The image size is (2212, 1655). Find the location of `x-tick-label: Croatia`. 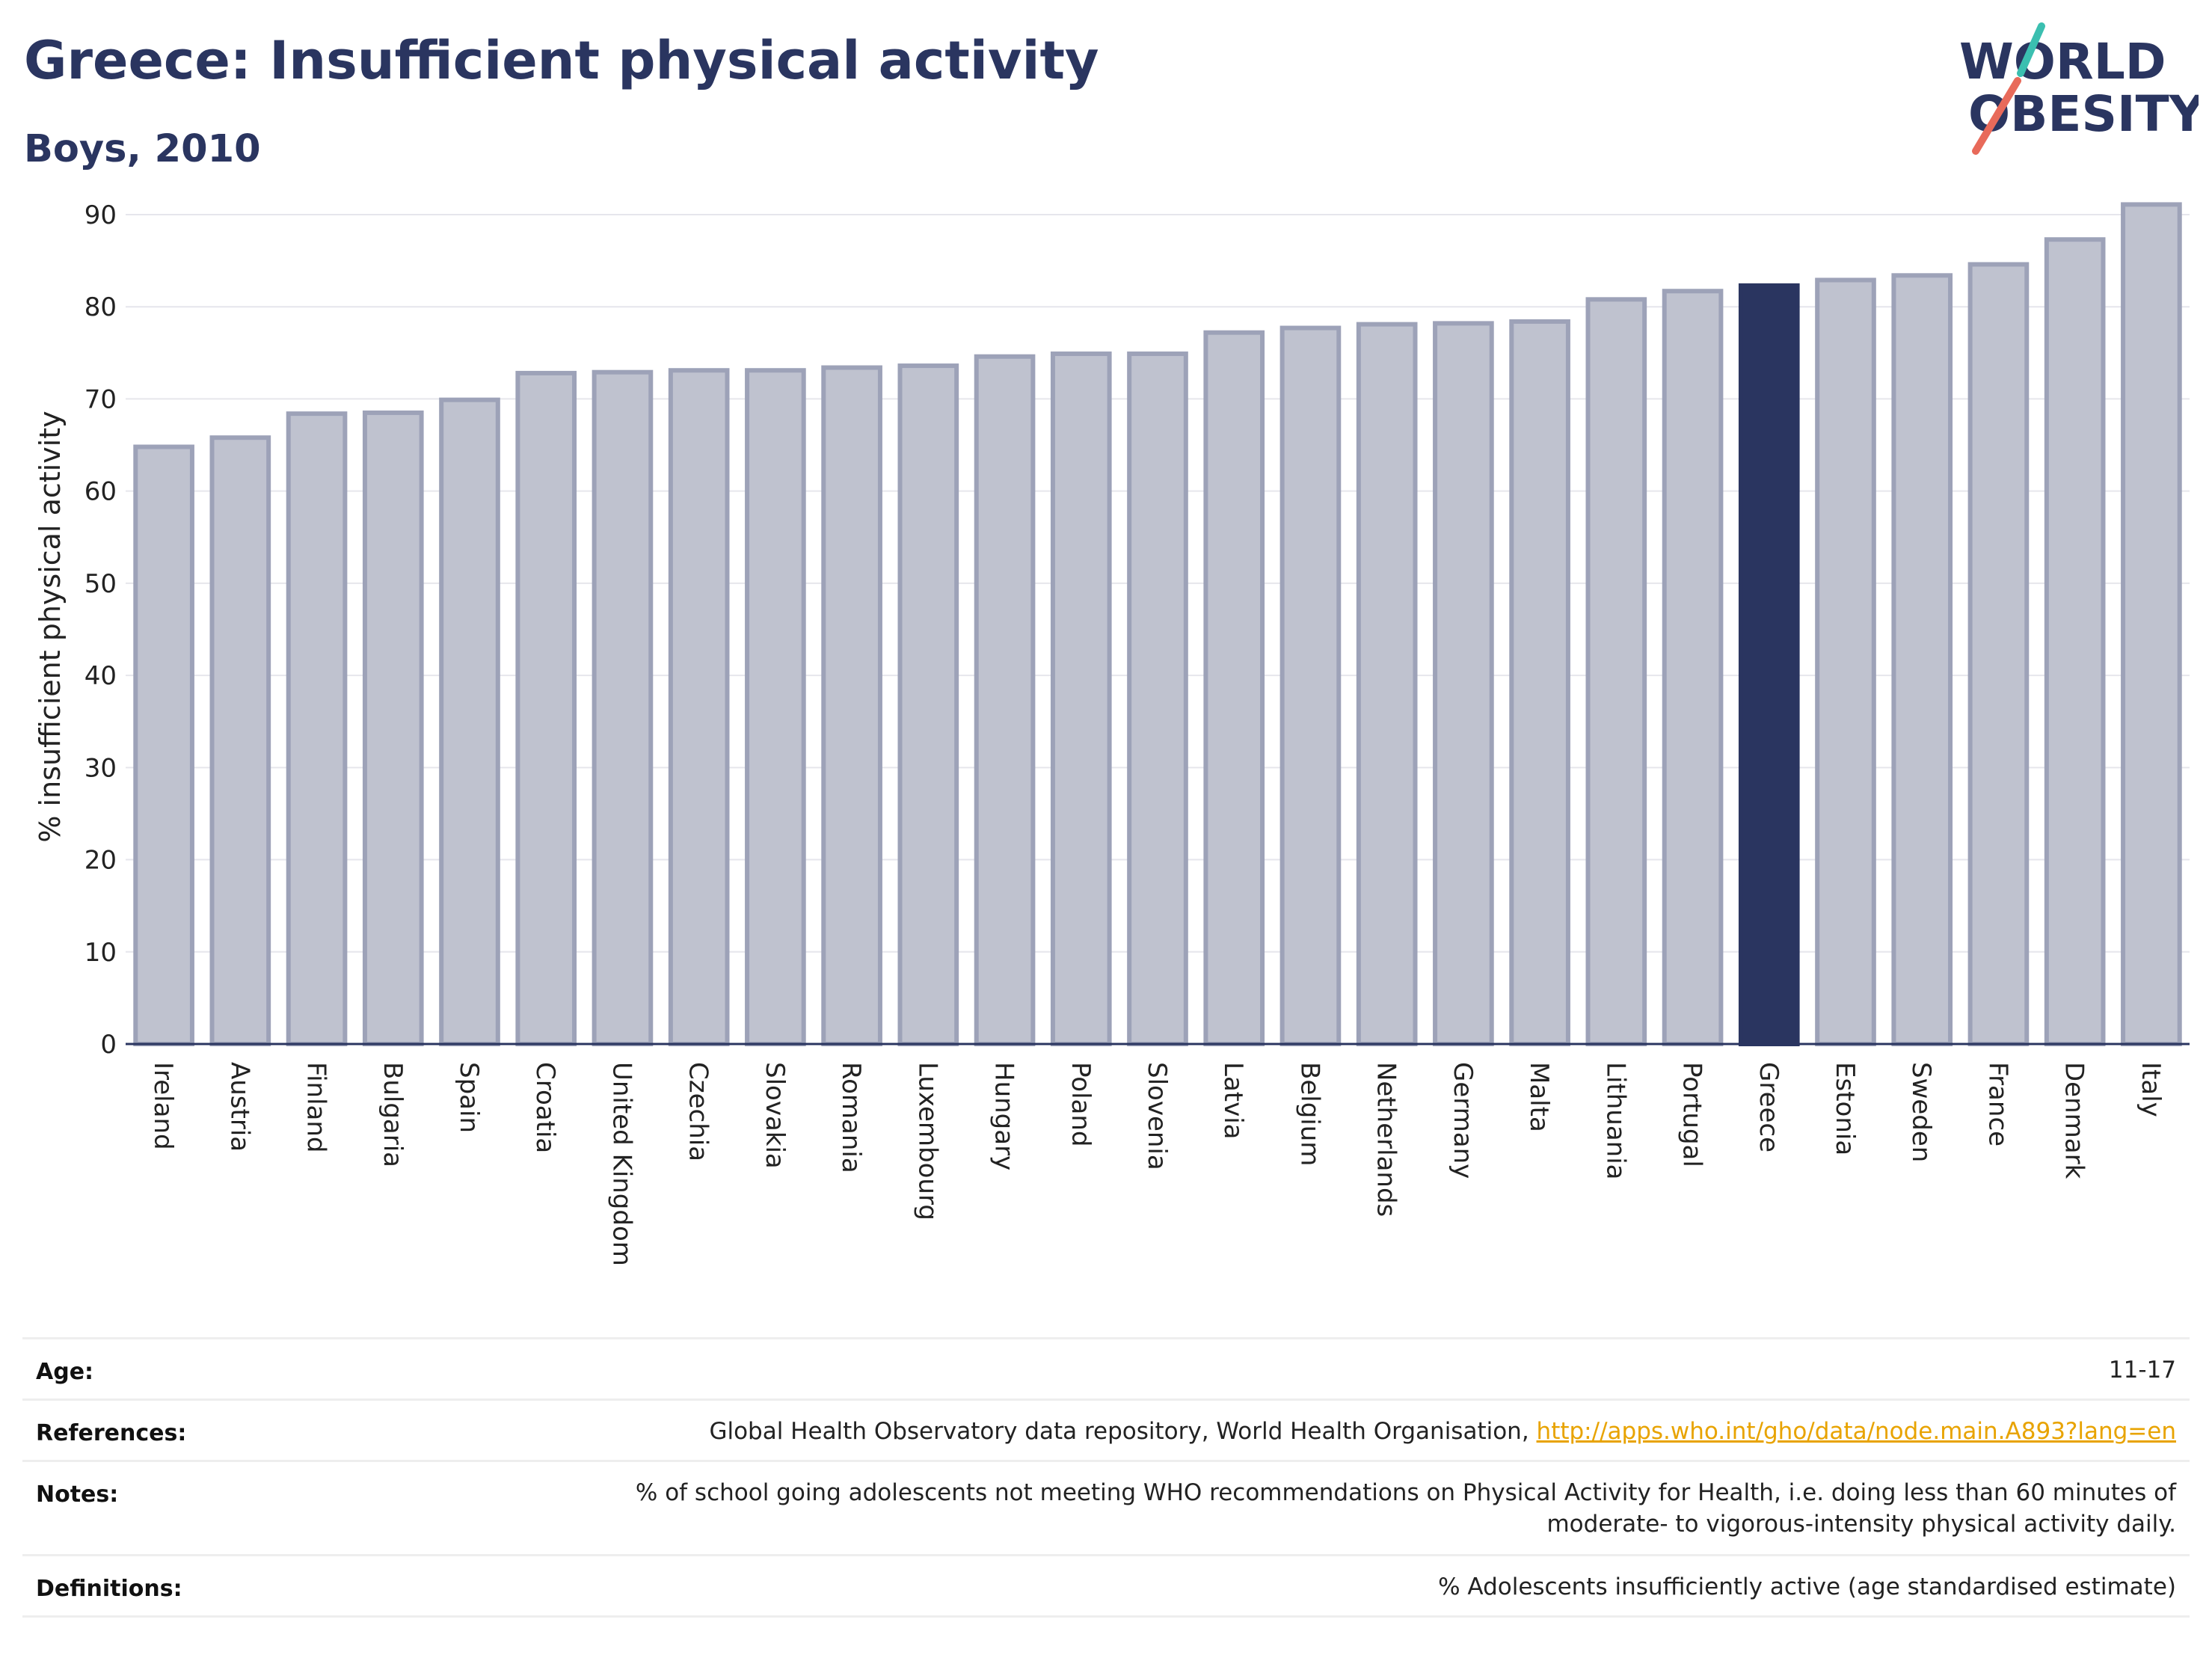

x-tick-label: Croatia is located at coordinates (545, 1107).